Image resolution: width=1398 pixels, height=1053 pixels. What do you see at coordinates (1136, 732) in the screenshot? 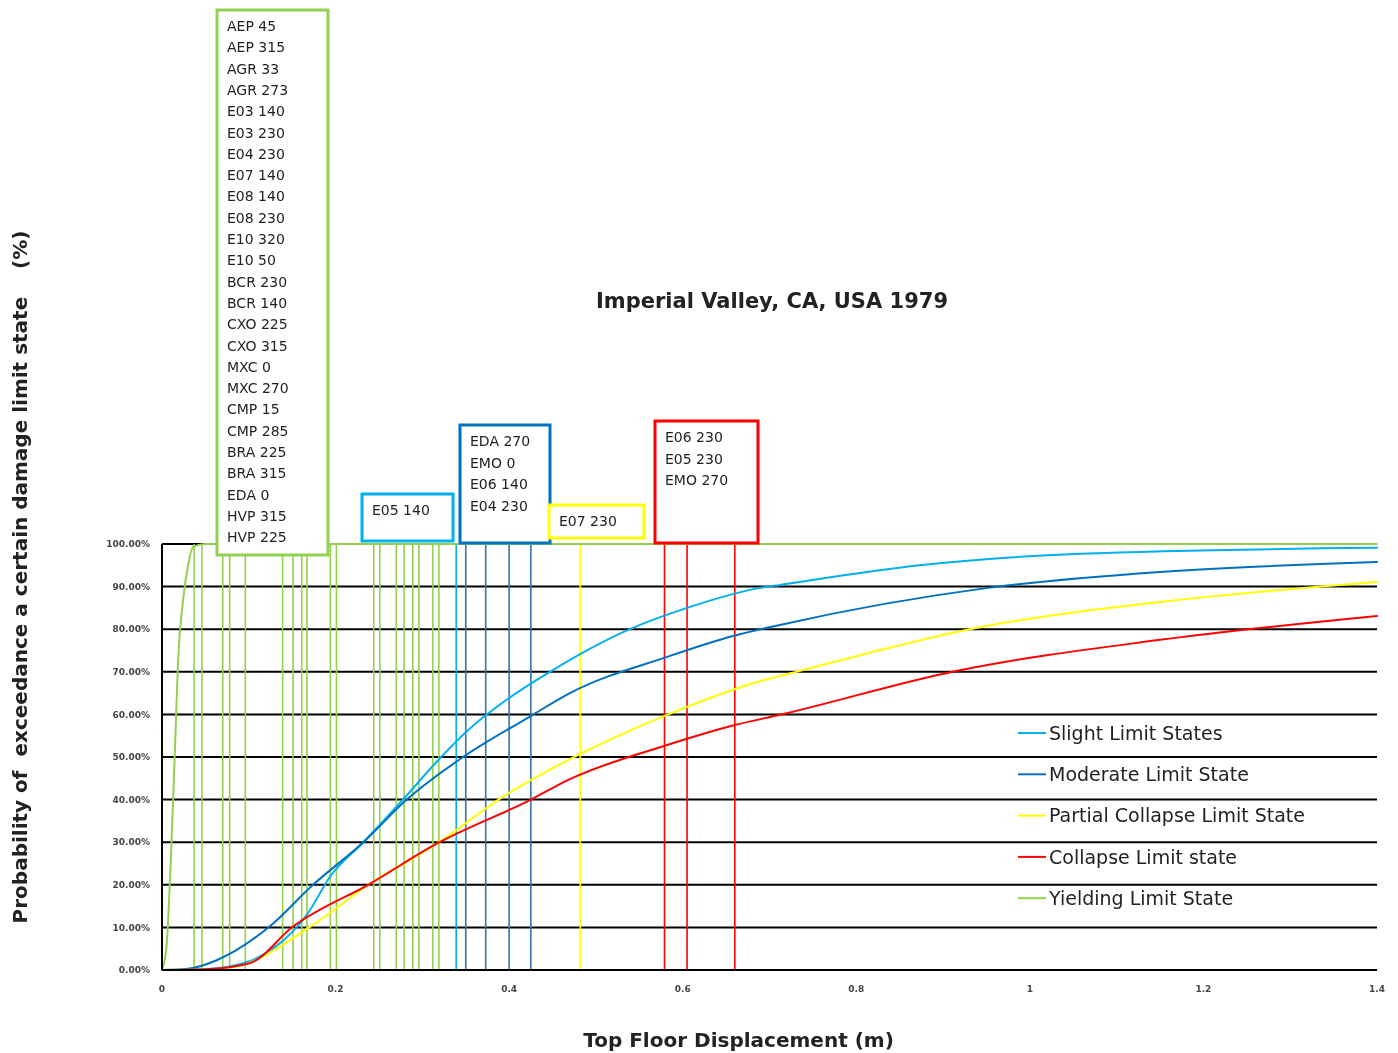
I see `legend-label: Slight Limit States` at bounding box center [1136, 732].